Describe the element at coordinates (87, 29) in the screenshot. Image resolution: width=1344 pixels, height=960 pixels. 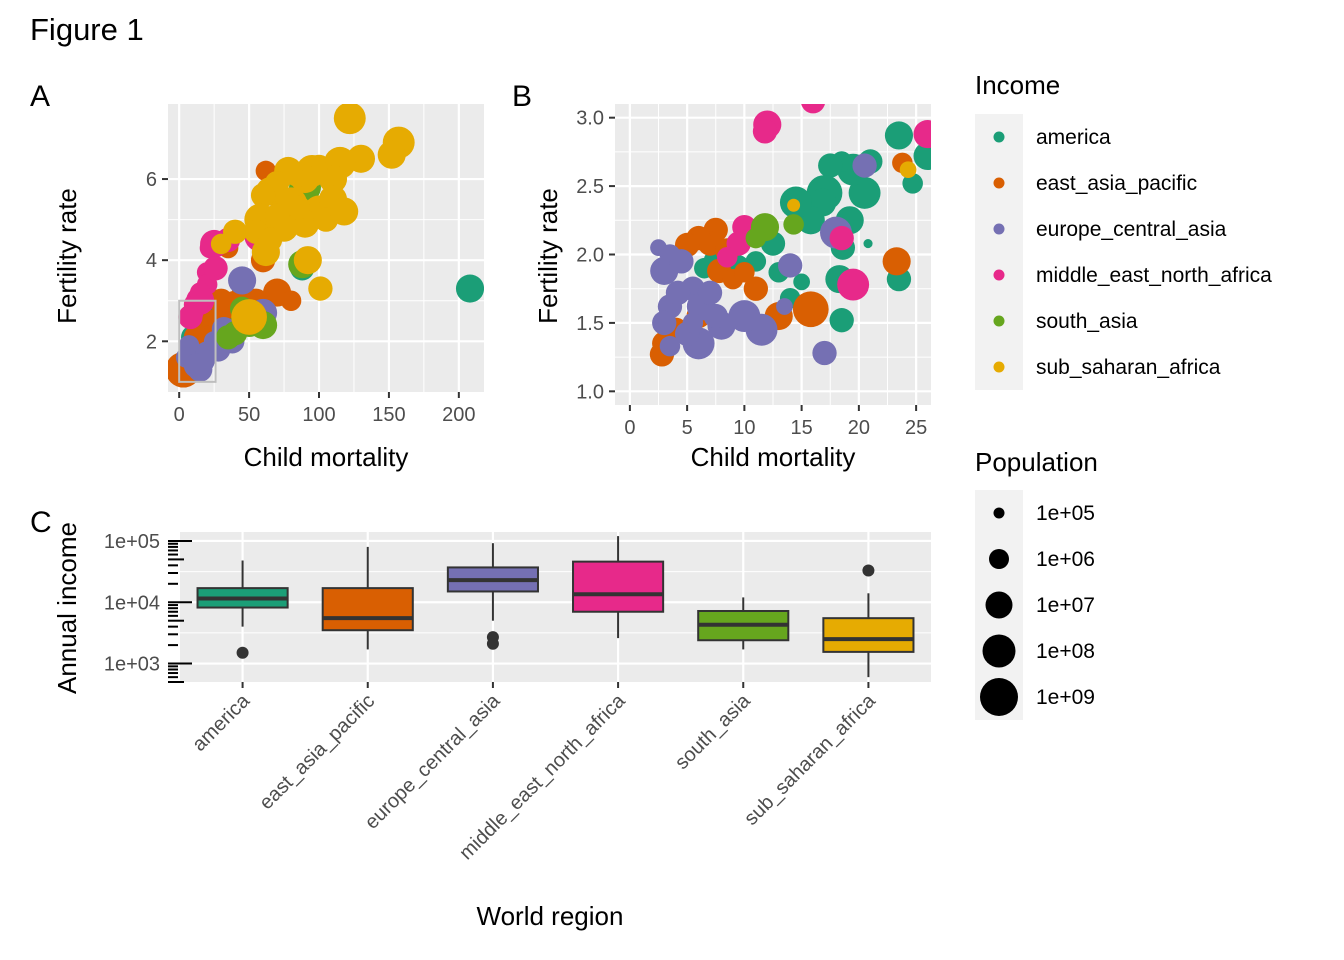
I see `figure-title: Figure 1` at that location.